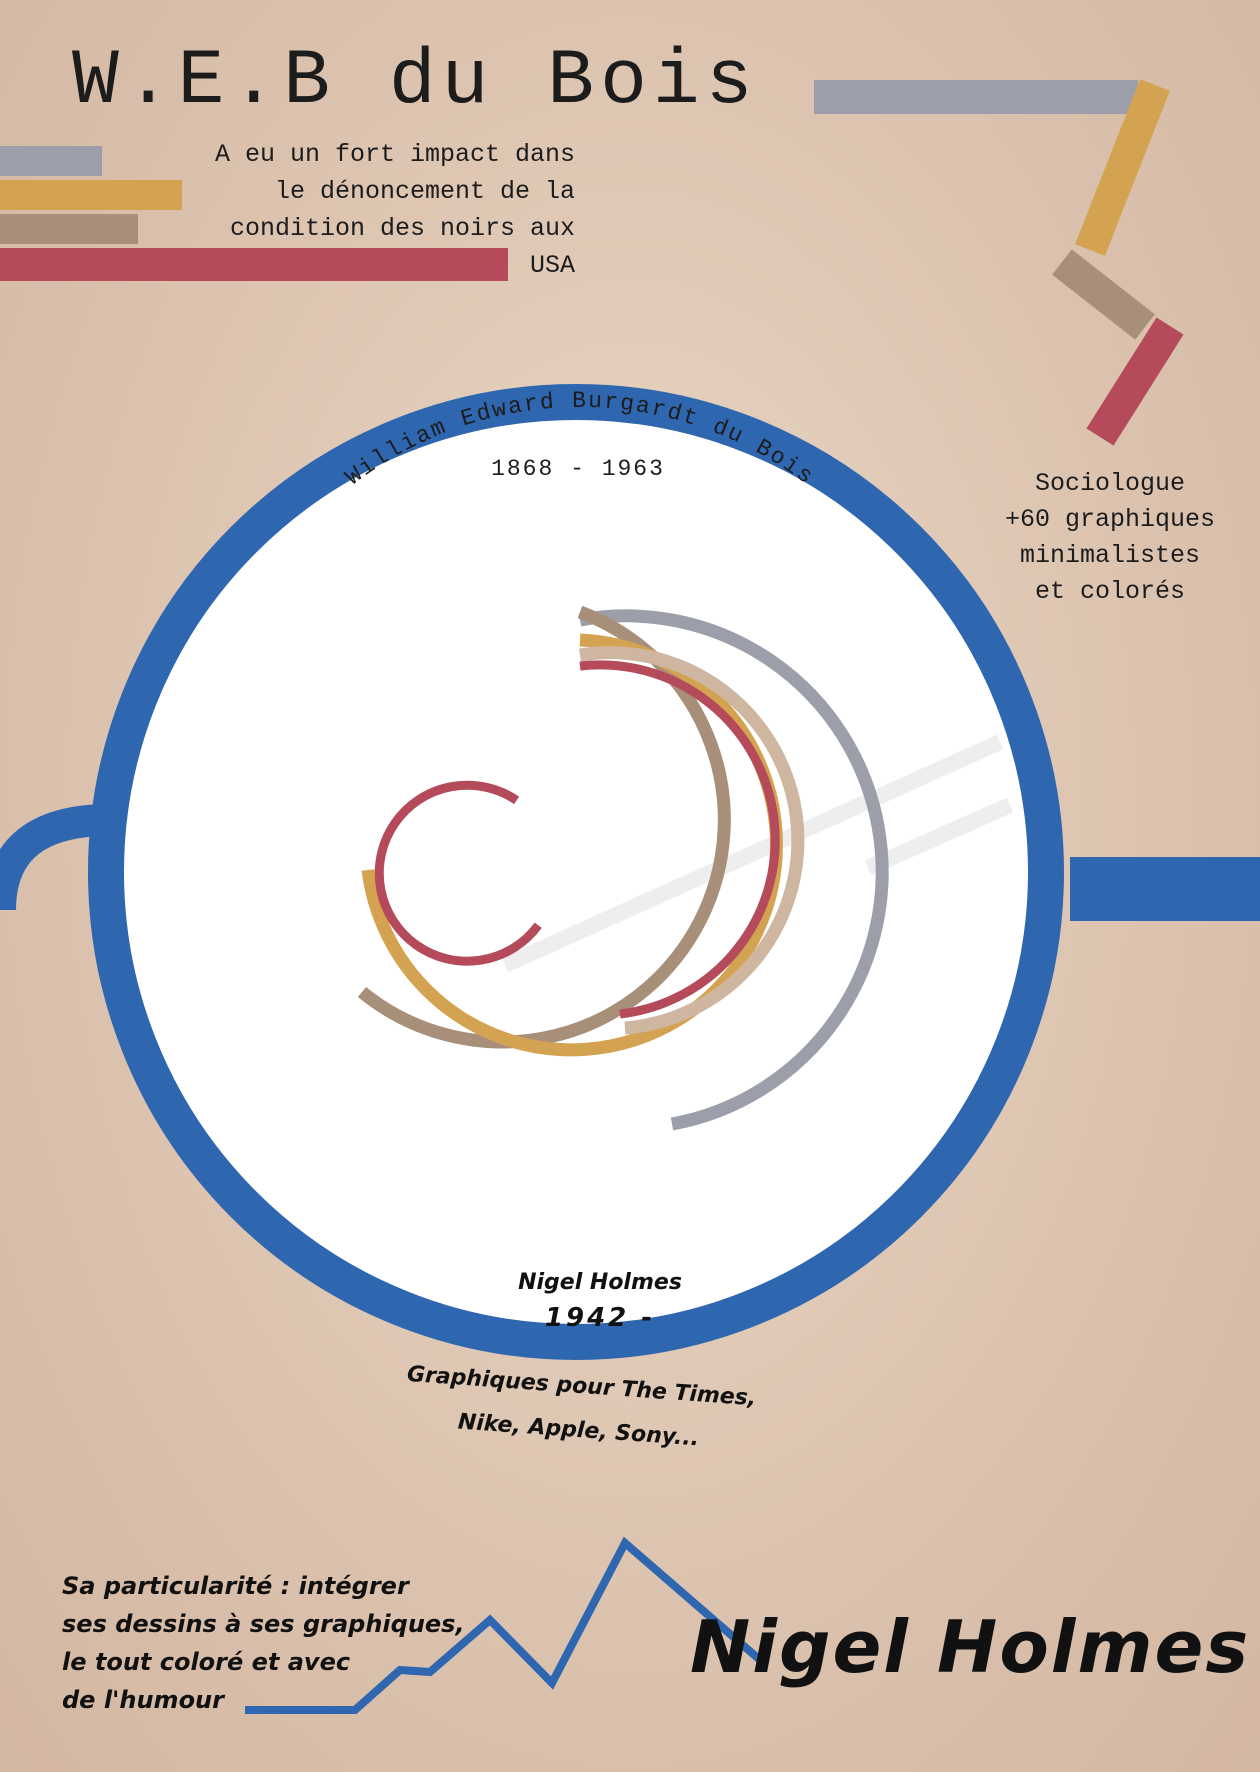 The height and width of the screenshot is (1772, 1260). Describe the element at coordinates (1135, 381) in the screenshot. I see `zigzag-red` at that location.